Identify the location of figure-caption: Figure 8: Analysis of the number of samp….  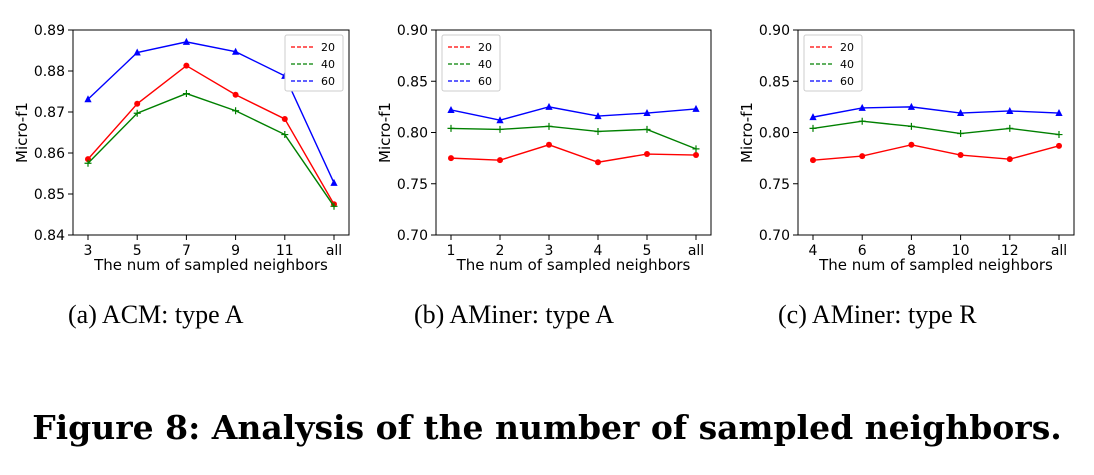
(547, 427).